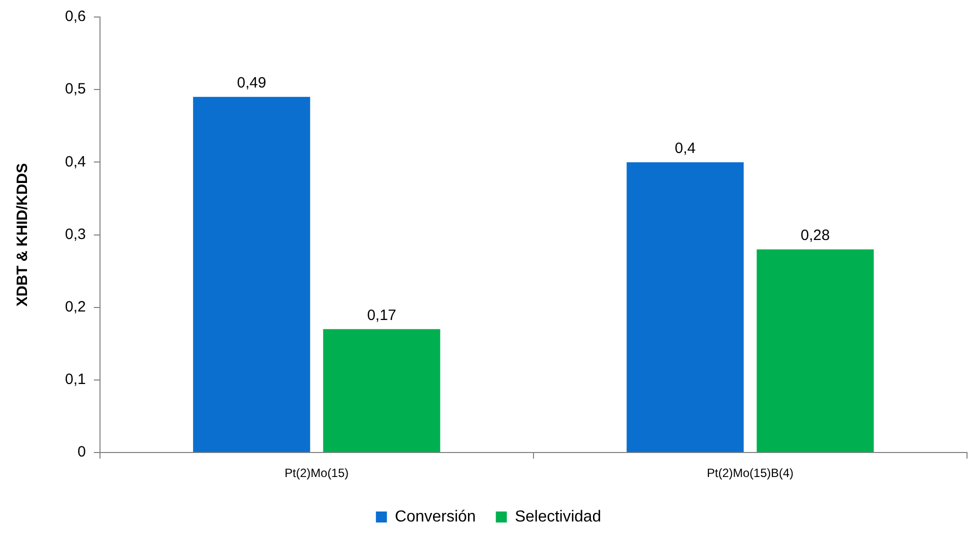 This screenshot has width=972, height=540. I want to click on y-tick-label: 0,6, so click(75, 17).